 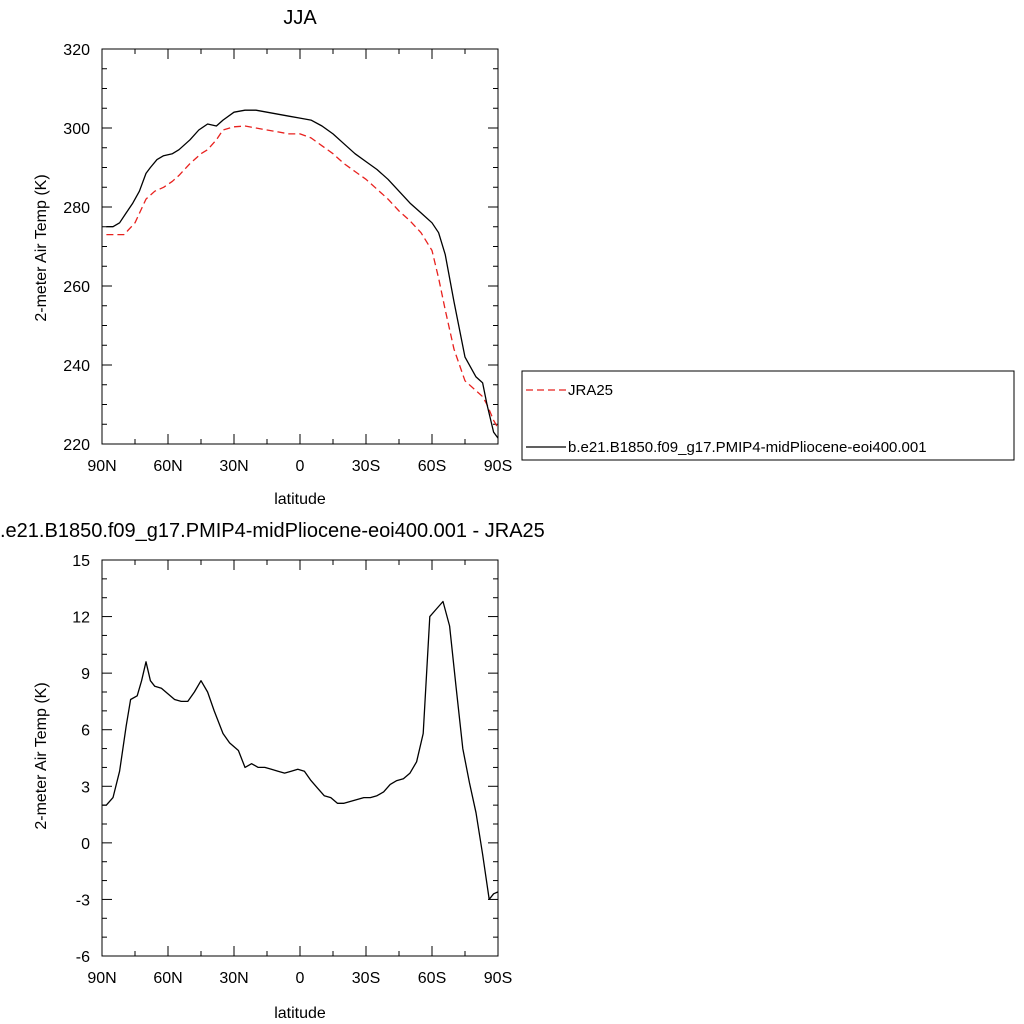 I want to click on y-tick-label: 220, so click(x=76, y=445).